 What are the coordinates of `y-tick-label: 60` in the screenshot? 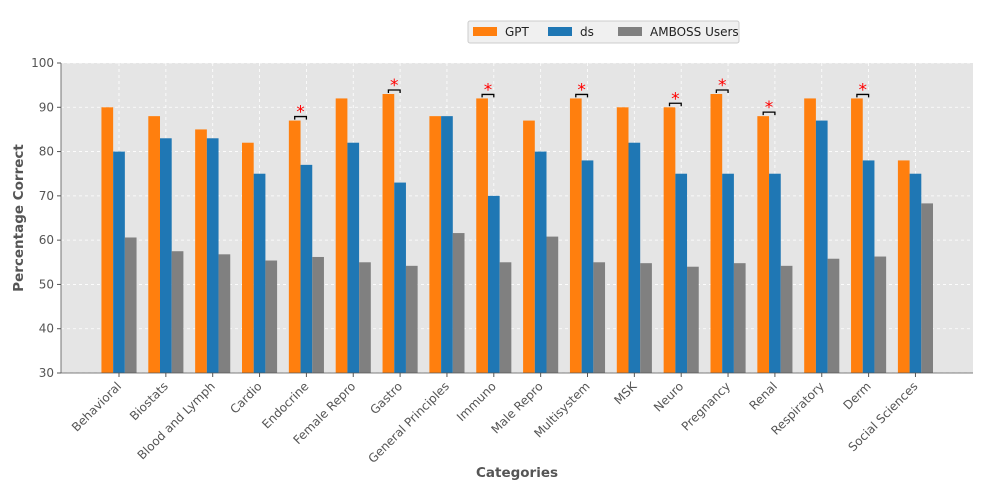 It's located at (46, 240).